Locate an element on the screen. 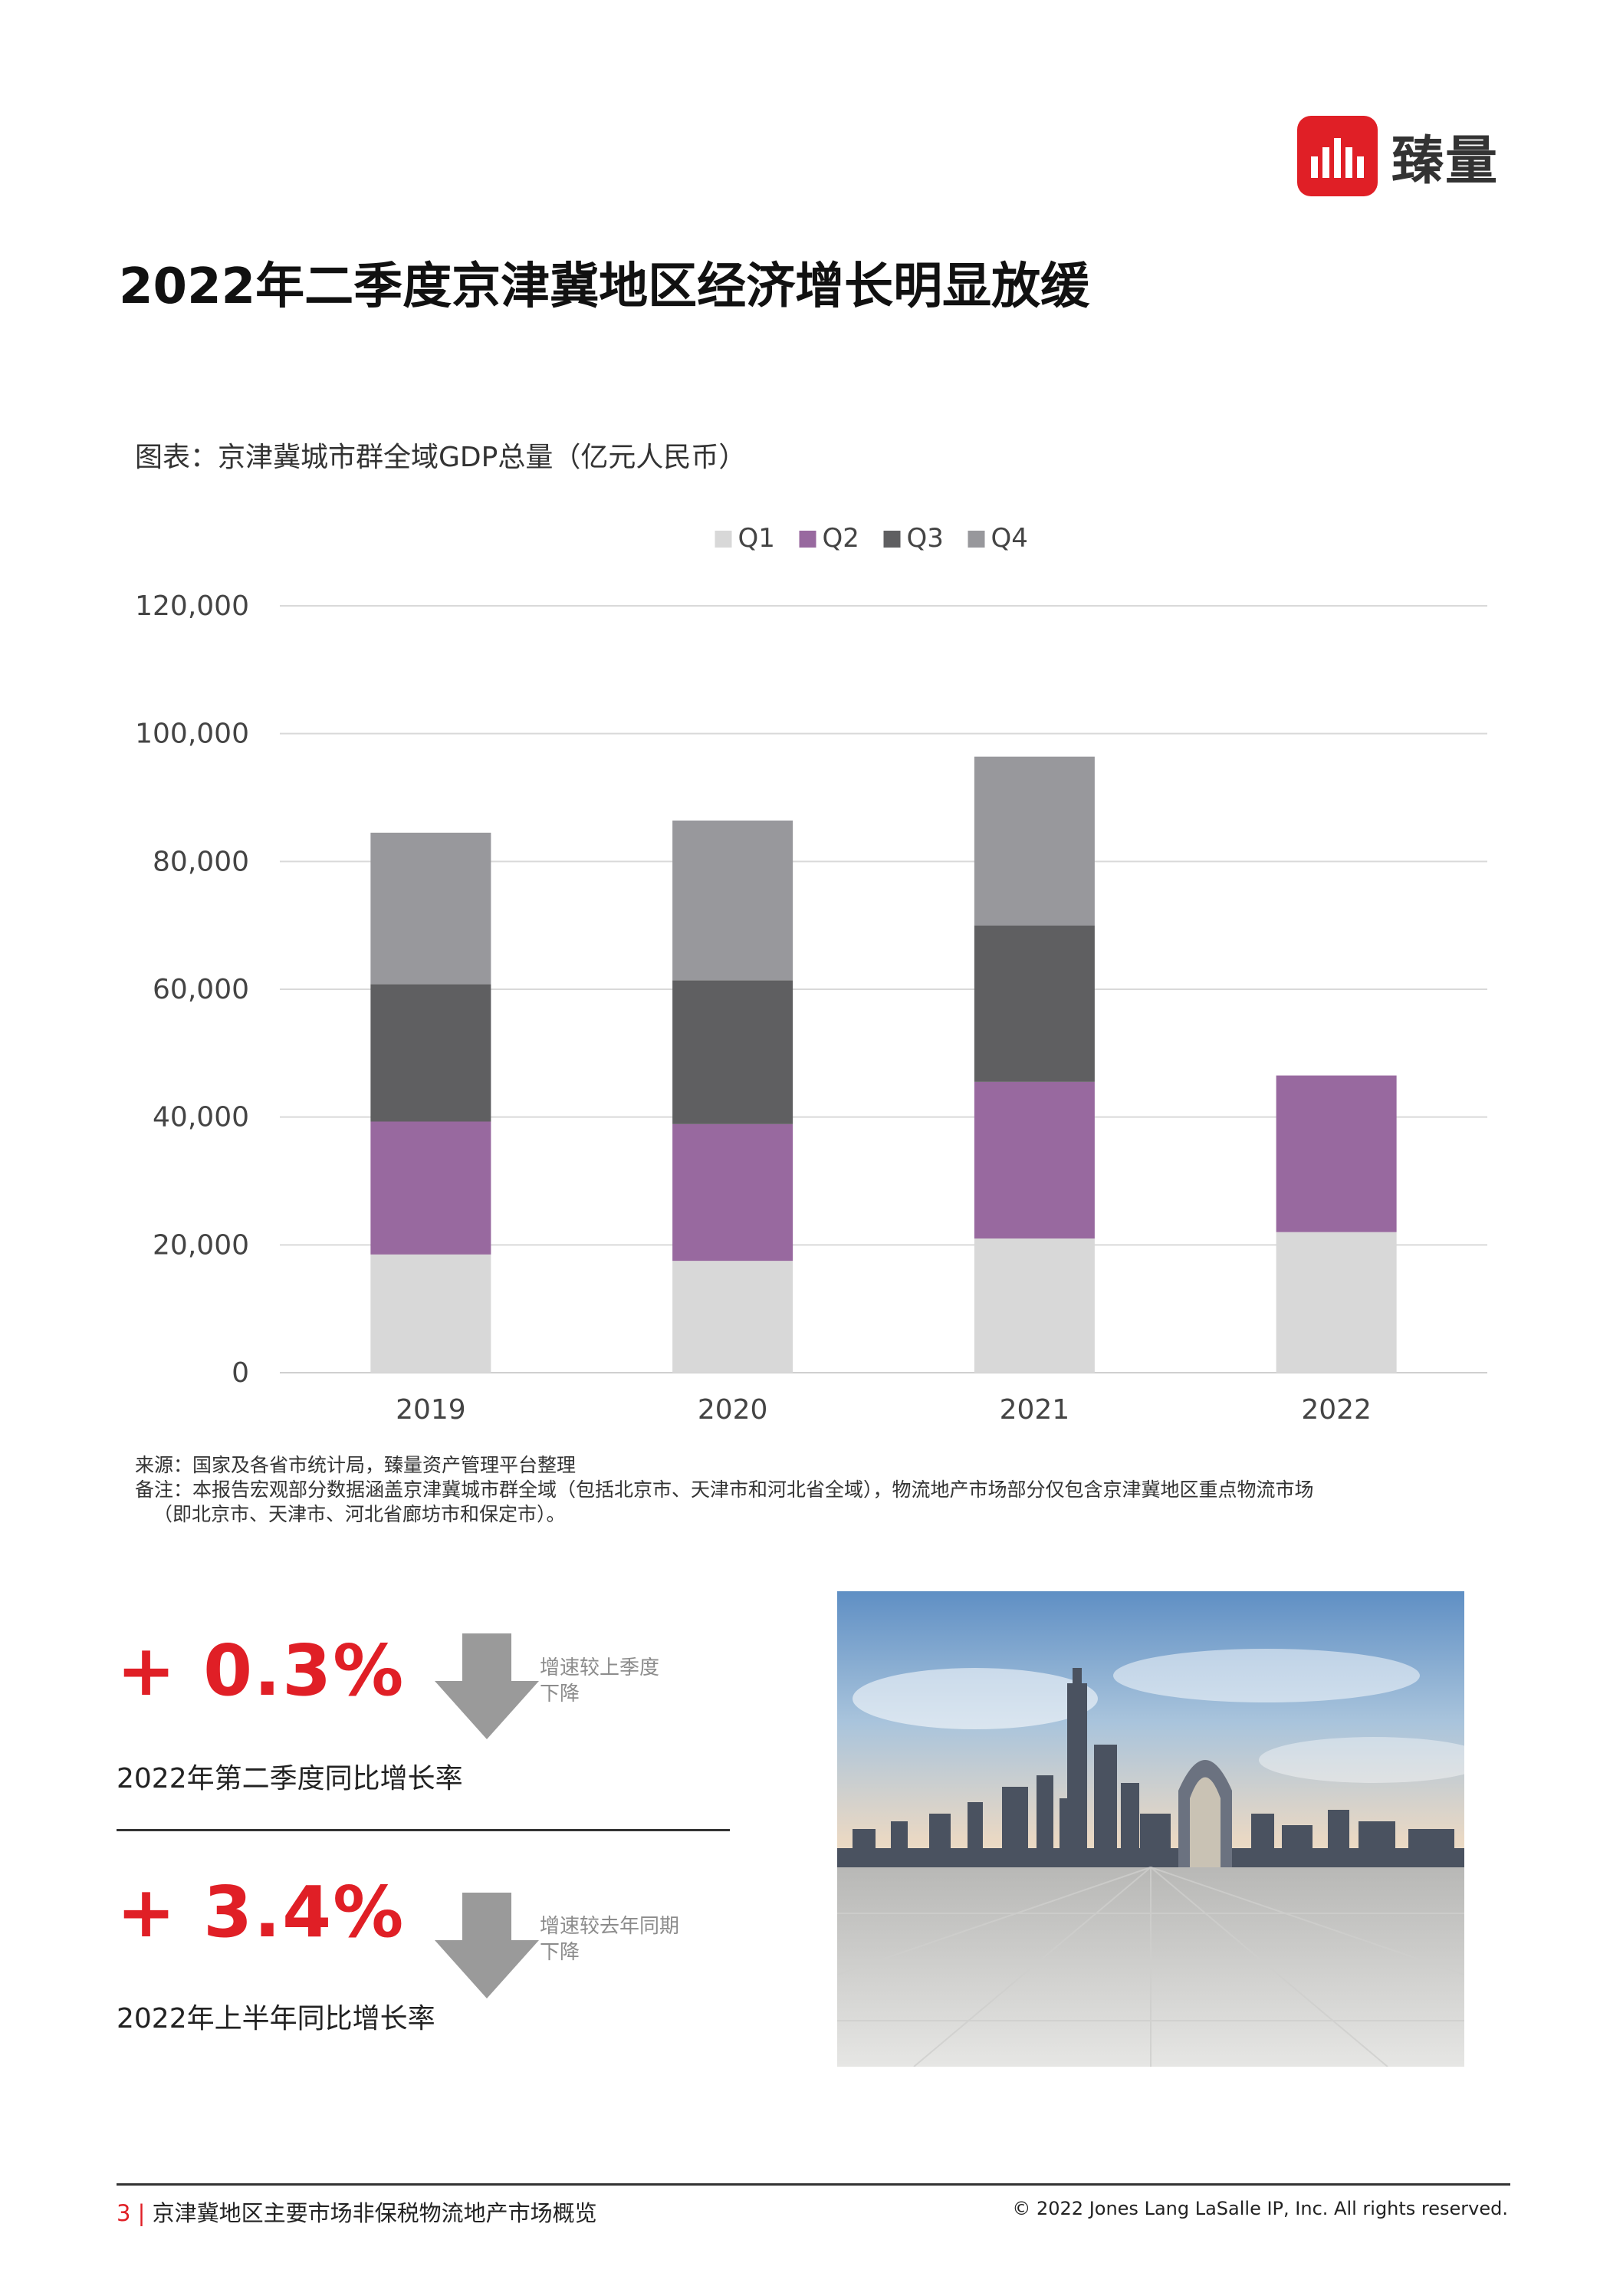  kpi-halfyear-growth-label: 2022年上半年同比增长率 is located at coordinates (276, 2018).